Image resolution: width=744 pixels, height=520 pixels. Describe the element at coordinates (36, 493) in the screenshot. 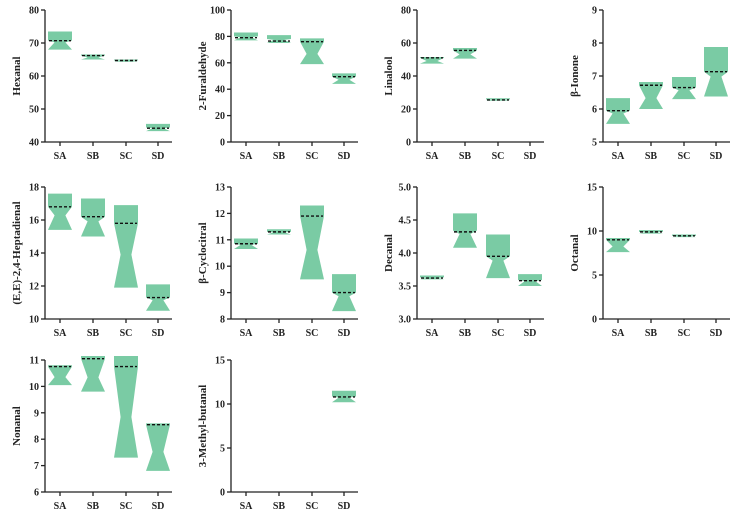

I see `y-tick-label: 6` at that location.